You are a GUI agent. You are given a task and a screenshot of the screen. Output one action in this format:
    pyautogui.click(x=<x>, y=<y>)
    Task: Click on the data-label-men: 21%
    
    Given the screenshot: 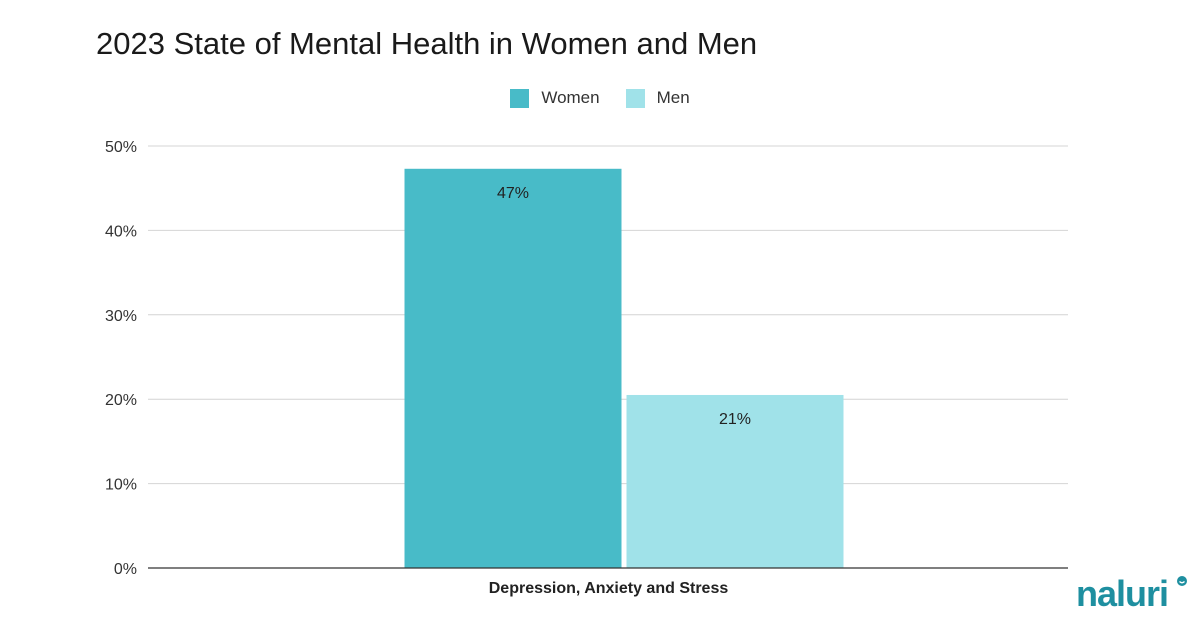 What is the action you would take?
    pyautogui.click(x=735, y=419)
    